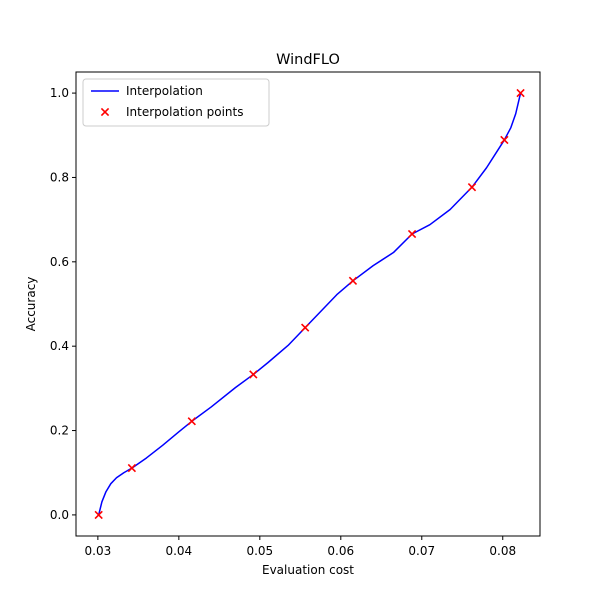 The image size is (600, 600). Describe the element at coordinates (502, 551) in the screenshot. I see `x-tick-label: 0.08` at that location.